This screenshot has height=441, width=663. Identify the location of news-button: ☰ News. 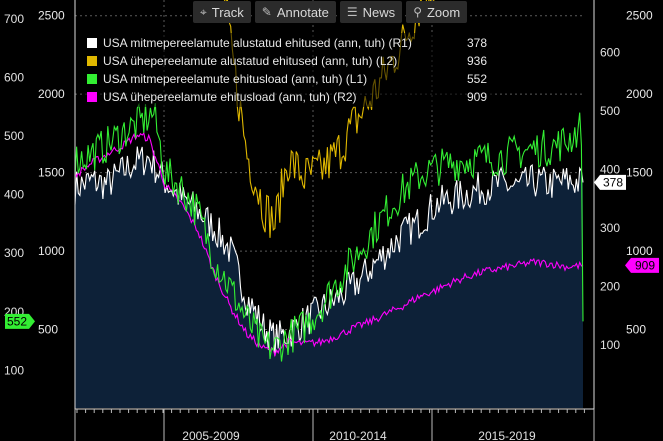
(371, 12).